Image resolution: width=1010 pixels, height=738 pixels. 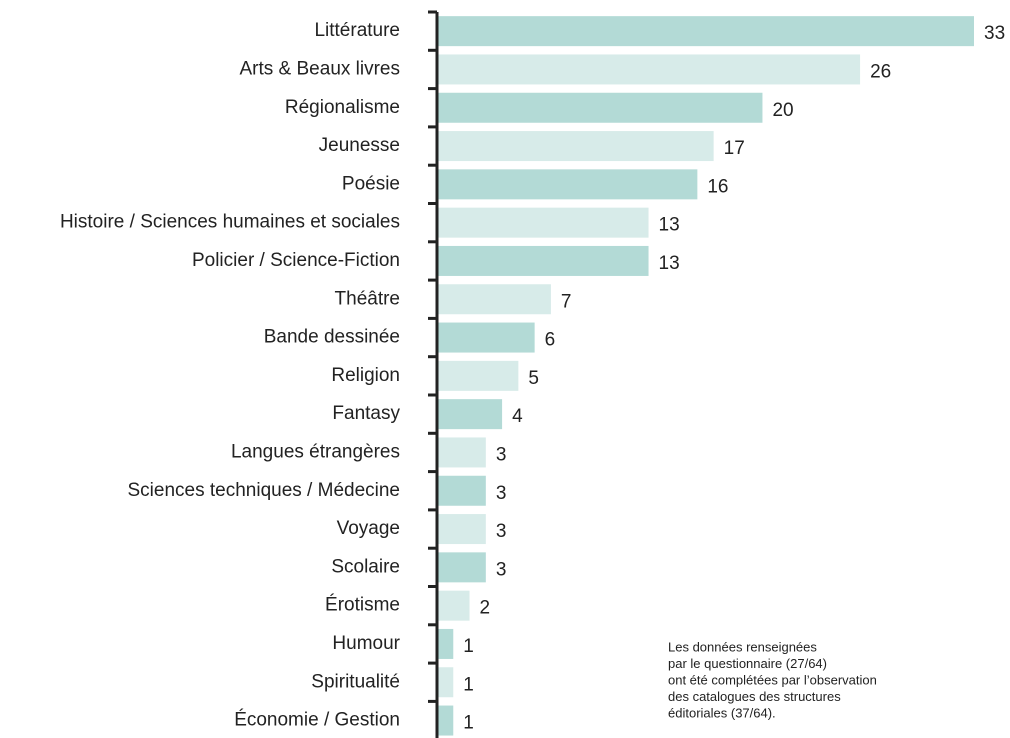 I want to click on category-label: Policier / Science-Fiction, so click(x=296, y=260).